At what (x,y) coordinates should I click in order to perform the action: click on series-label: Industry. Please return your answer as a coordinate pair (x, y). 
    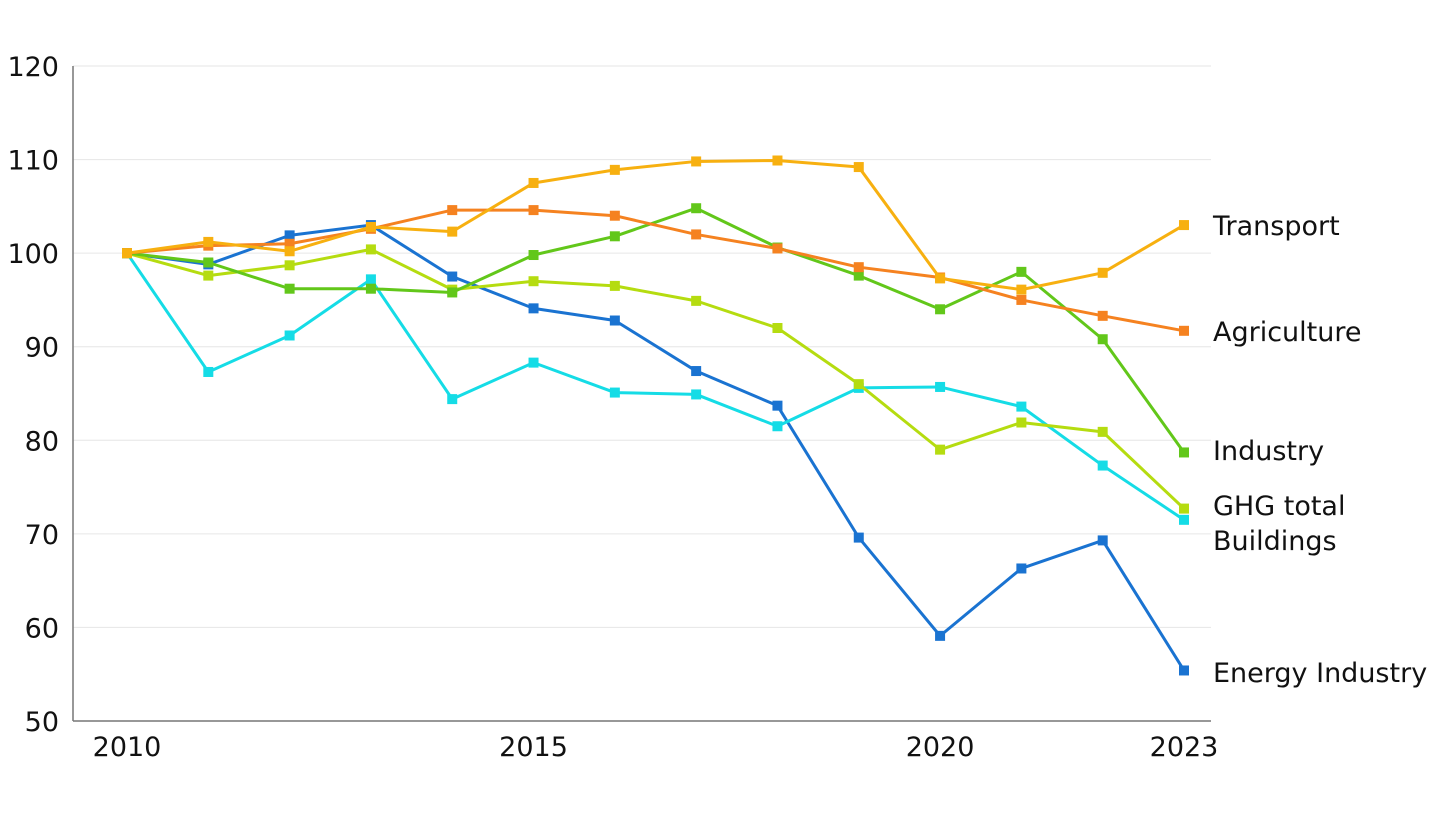
    Looking at the image, I should click on (1268, 451).